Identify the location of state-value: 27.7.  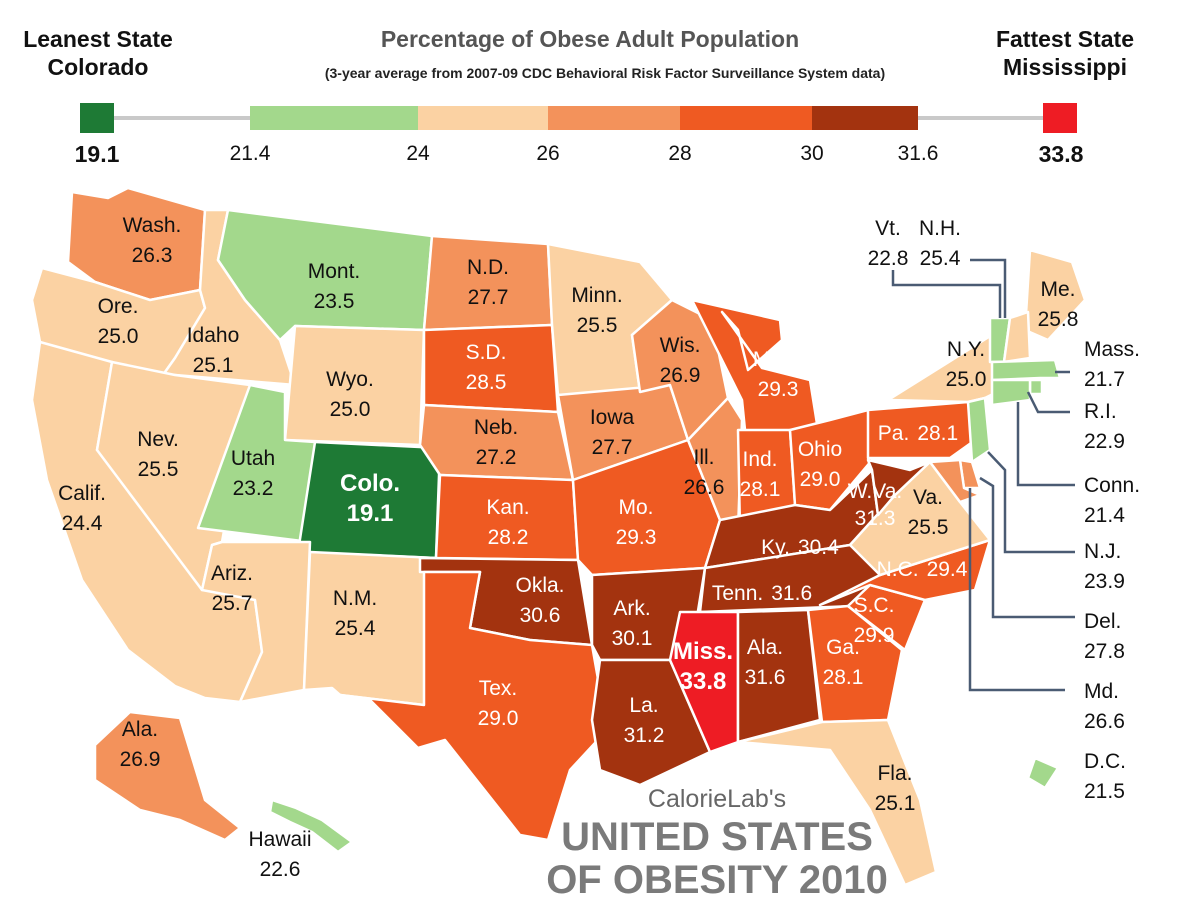
(612, 447).